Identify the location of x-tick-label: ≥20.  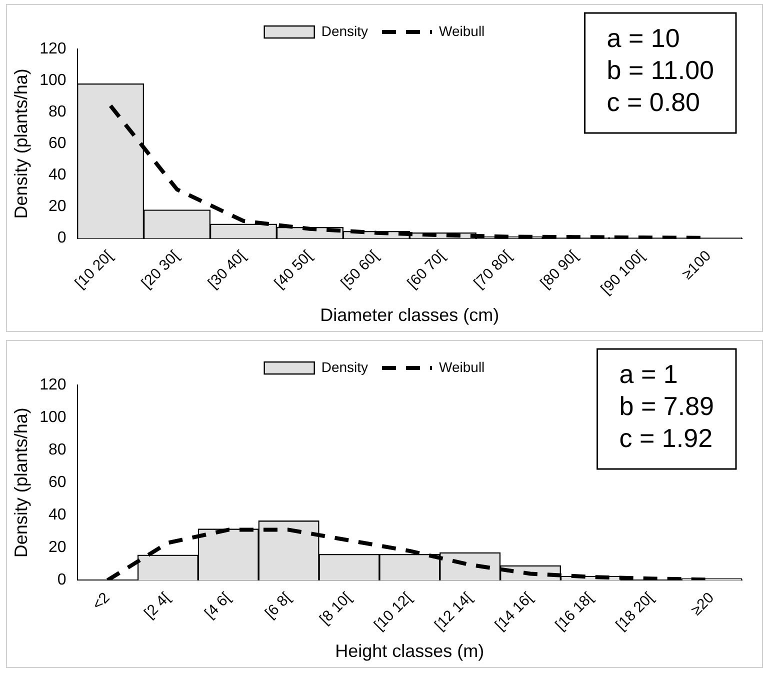
(703, 604).